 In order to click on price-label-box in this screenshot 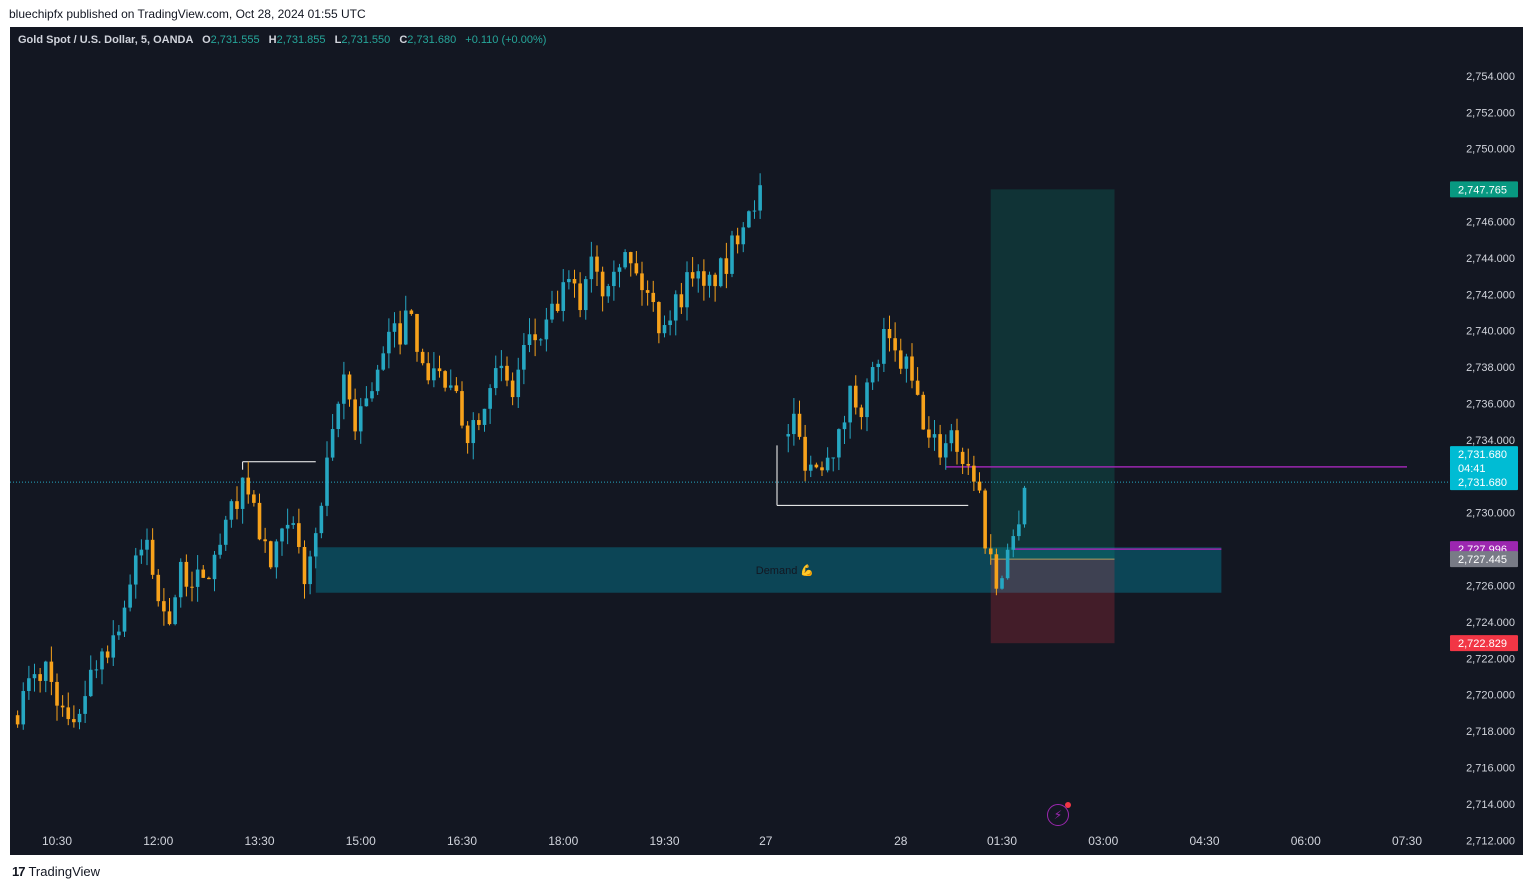, I will do `click(1484, 454)`.